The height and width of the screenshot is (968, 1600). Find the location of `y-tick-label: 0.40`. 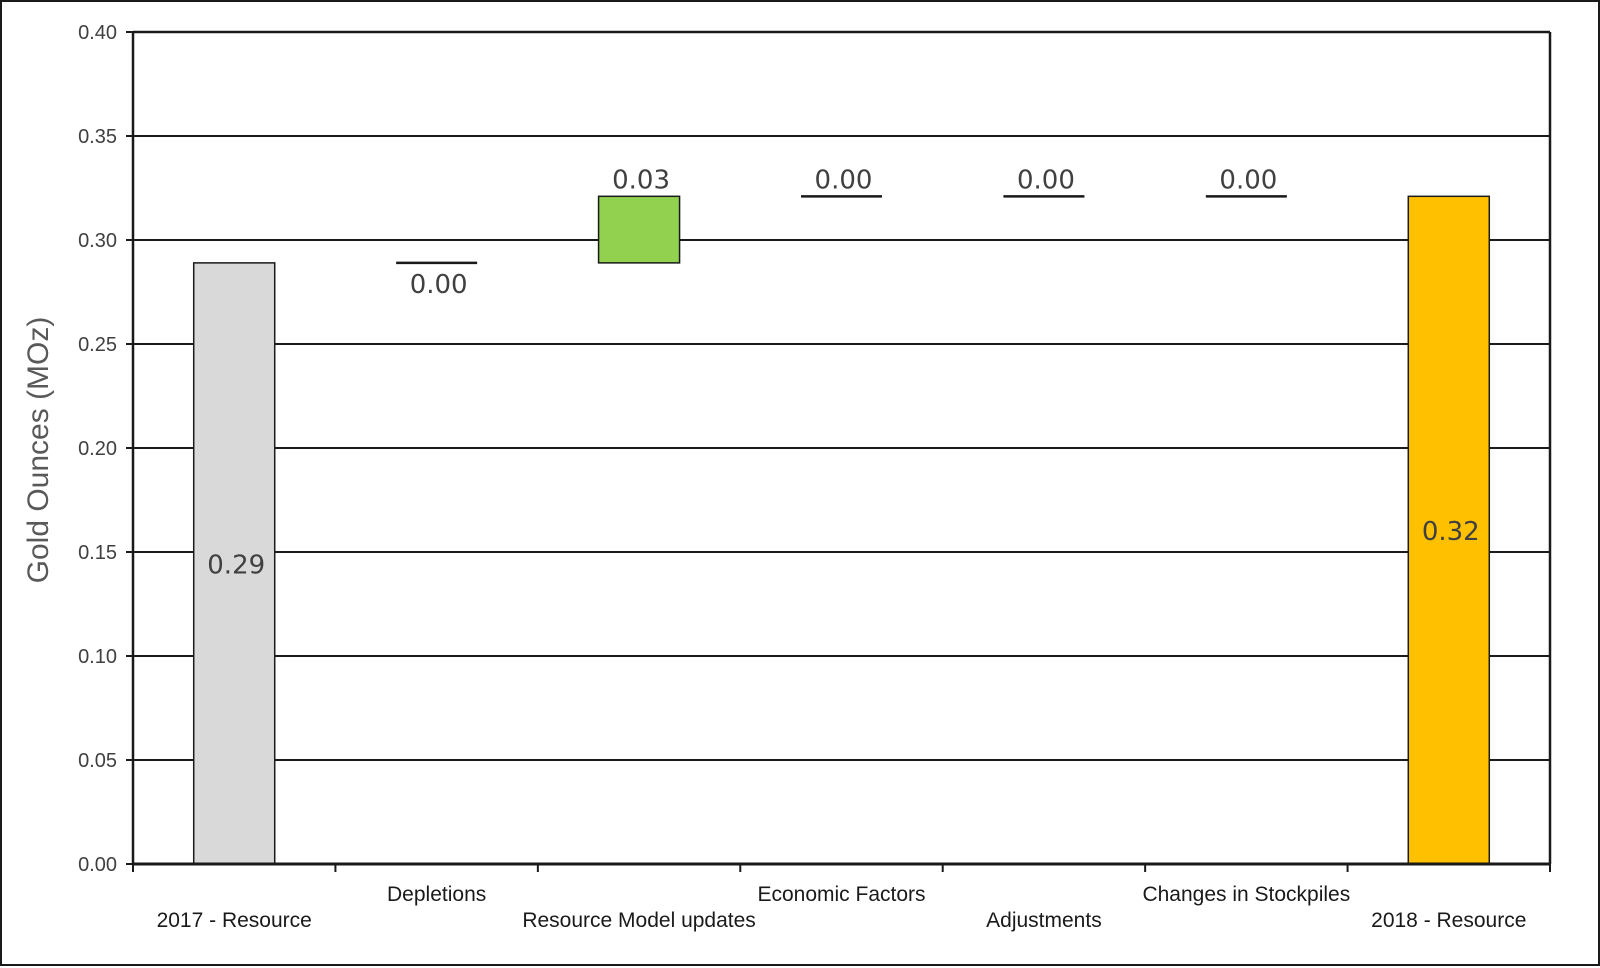

y-tick-label: 0.40 is located at coordinates (97, 33).